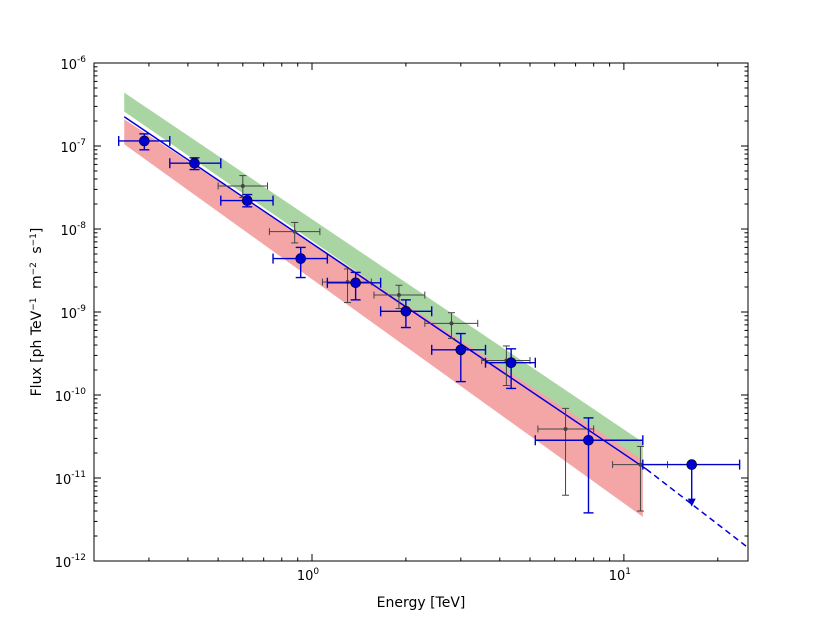 The image size is (830, 623). Describe the element at coordinates (421, 603) in the screenshot. I see `x-axis-label: Energy [TeV]` at that location.